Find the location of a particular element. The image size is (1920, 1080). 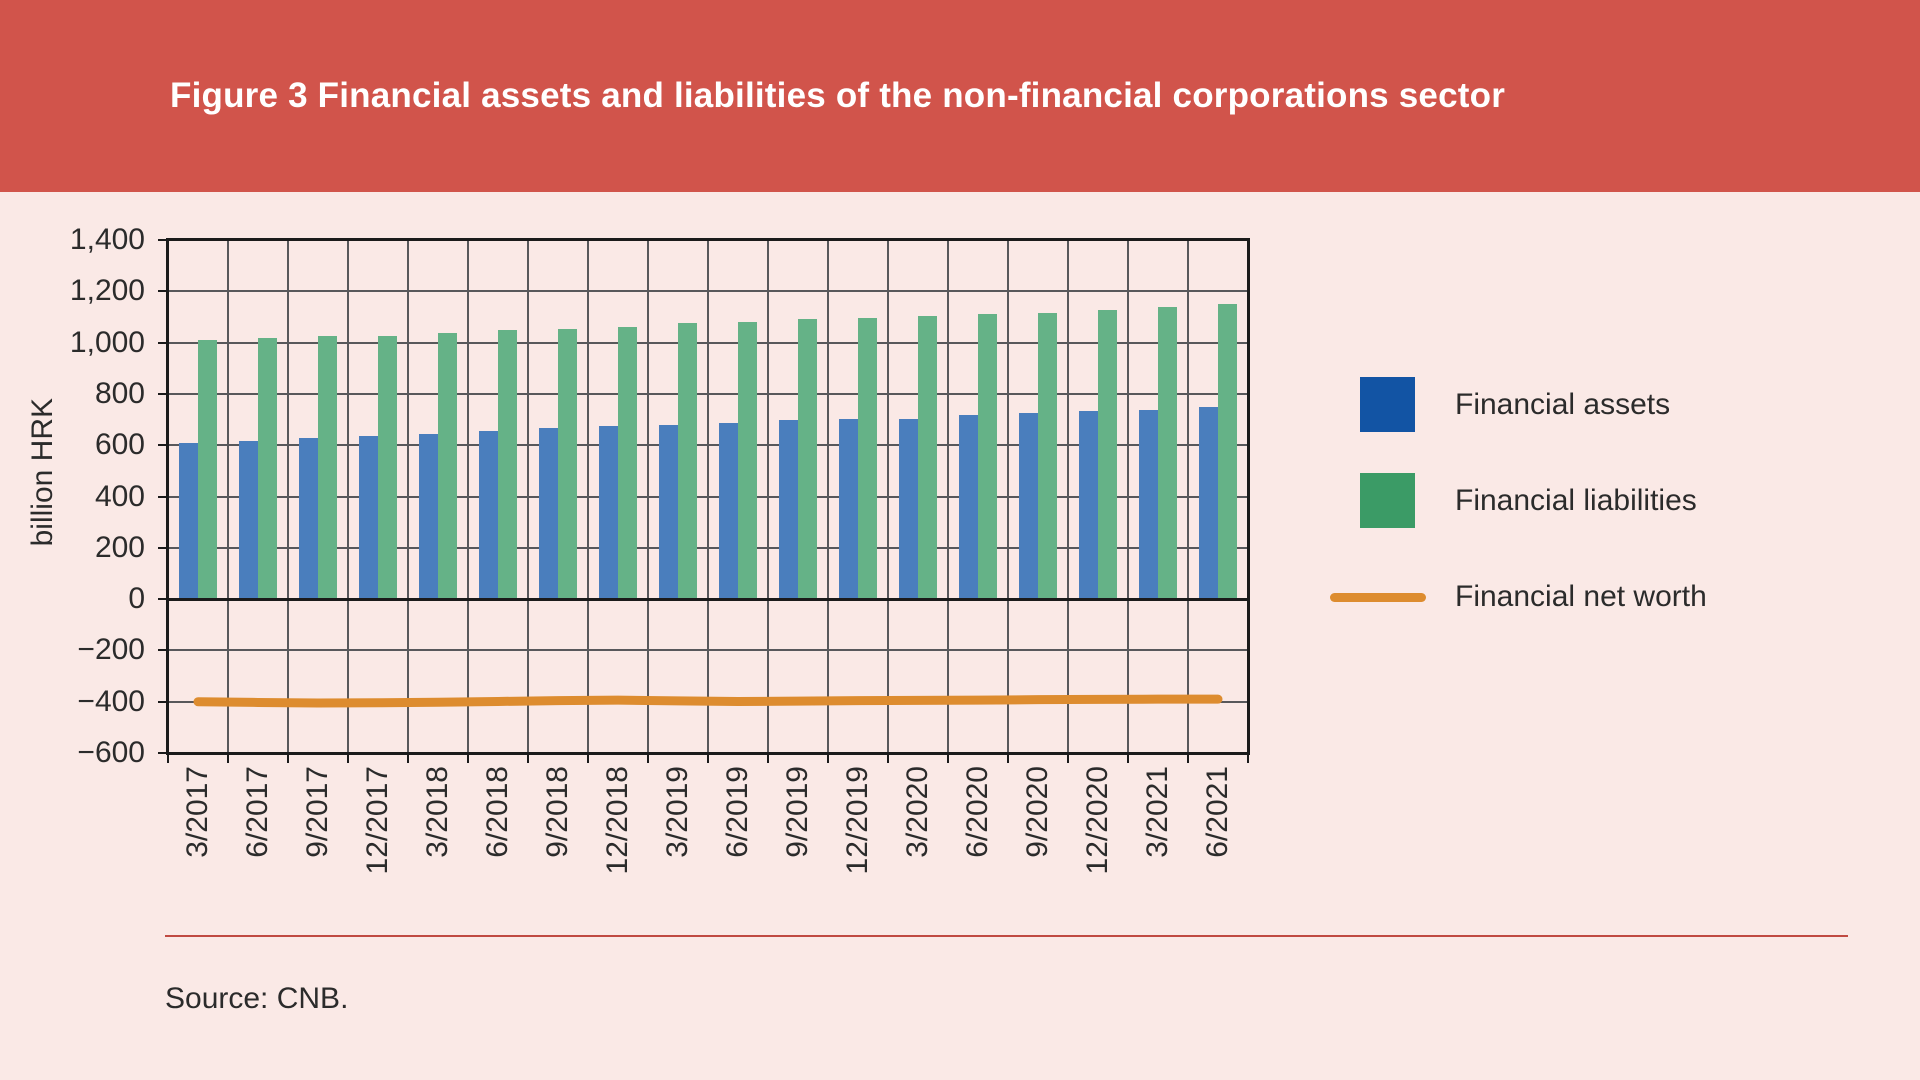

legend-swatch-financial-liabilities is located at coordinates (1387, 500).